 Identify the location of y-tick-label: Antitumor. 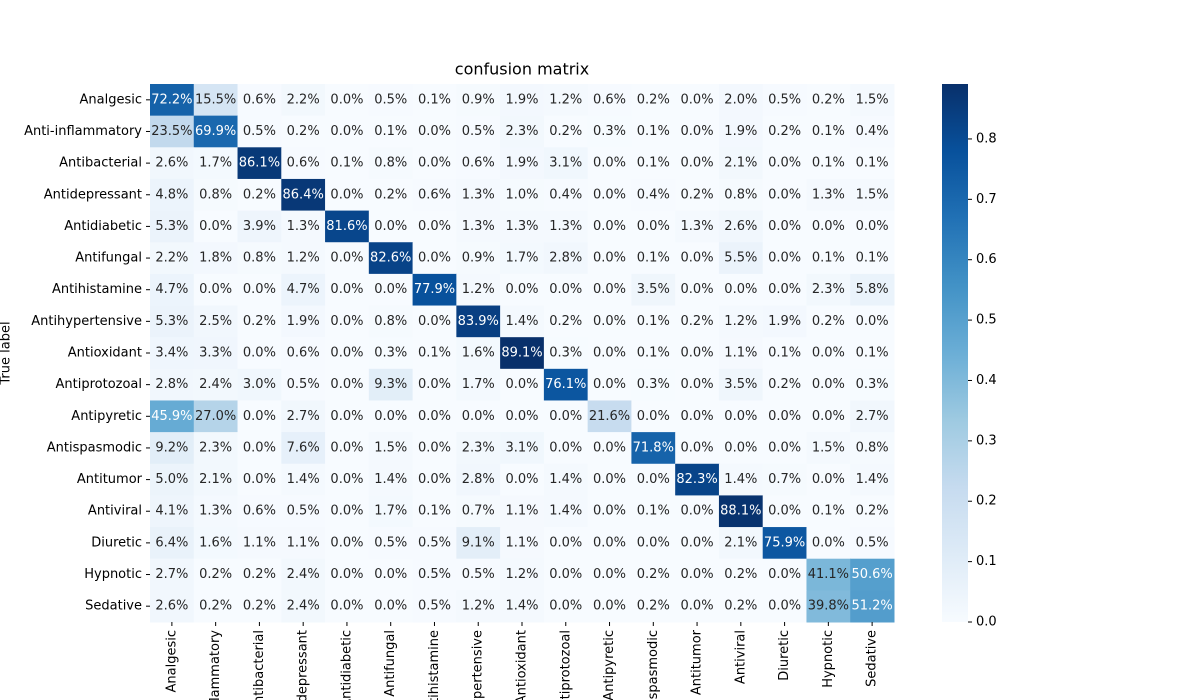
(110, 479).